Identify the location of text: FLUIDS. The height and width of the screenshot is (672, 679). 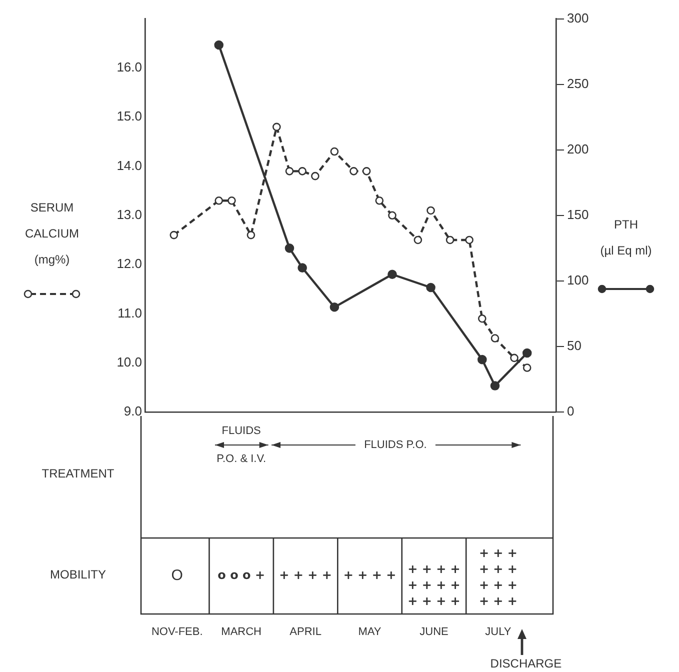
(241, 431).